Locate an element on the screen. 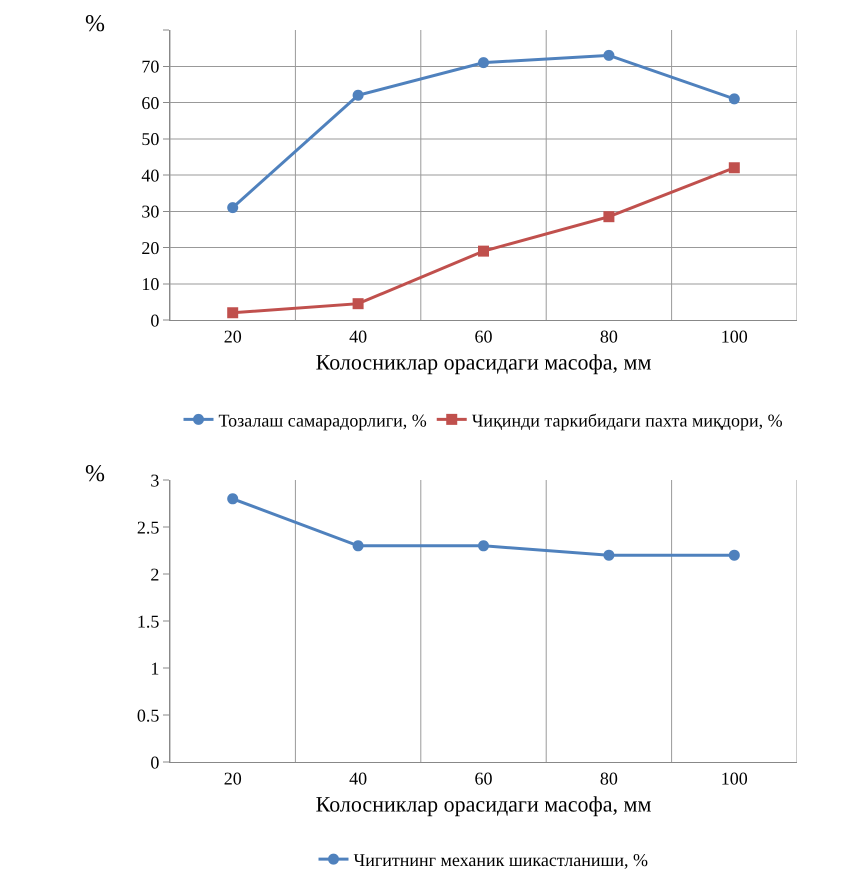 The height and width of the screenshot is (890, 847). y-tick-label: 60 is located at coordinates (150, 102).